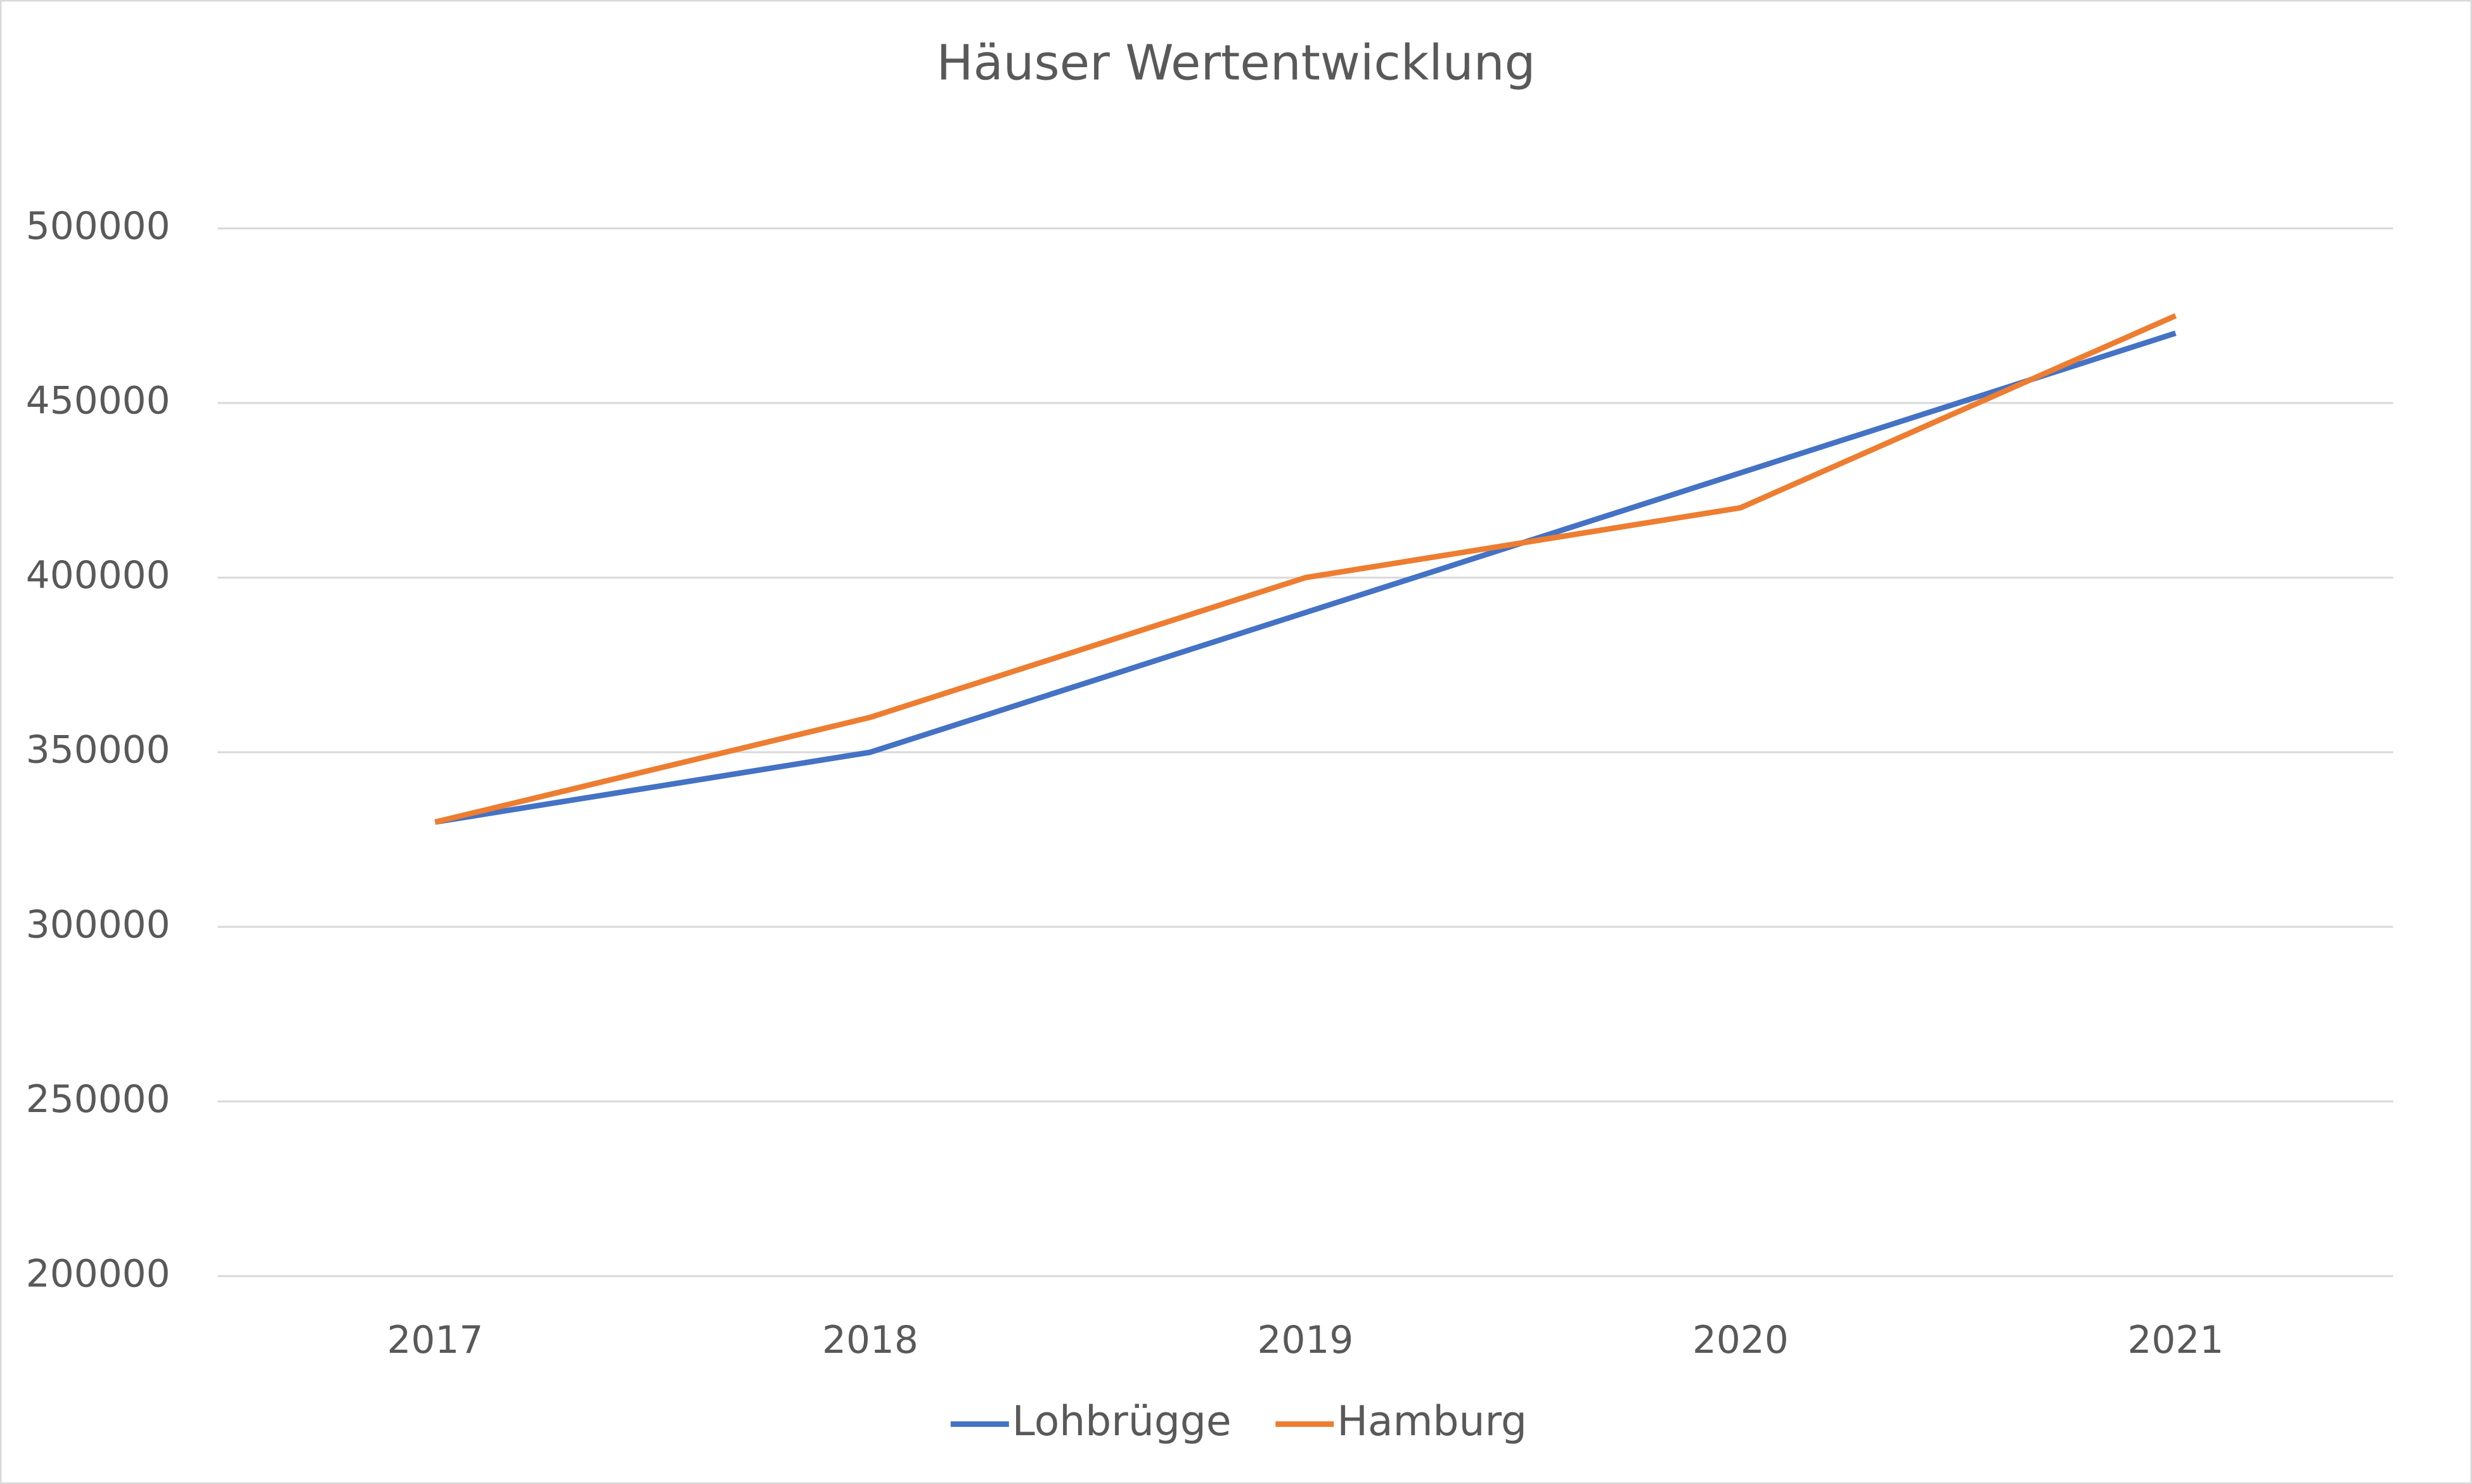  I want to click on x-tick-label: 2019, so click(1305, 1340).